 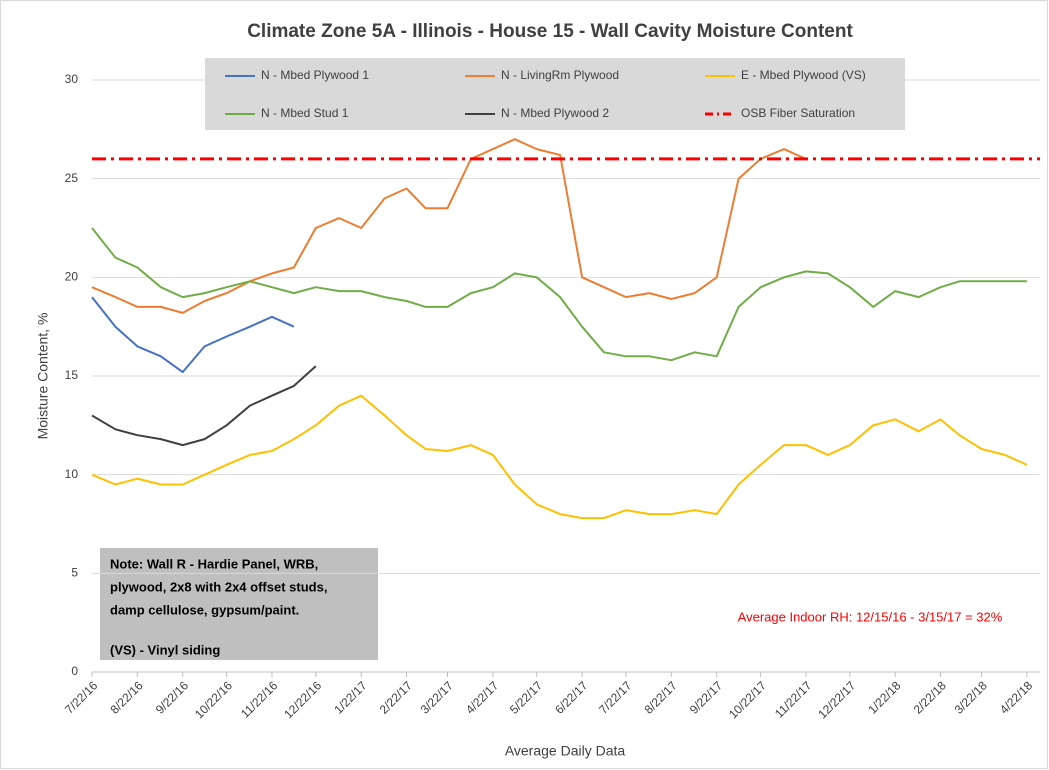 I want to click on y-tick-label: 25, so click(x=72, y=178).